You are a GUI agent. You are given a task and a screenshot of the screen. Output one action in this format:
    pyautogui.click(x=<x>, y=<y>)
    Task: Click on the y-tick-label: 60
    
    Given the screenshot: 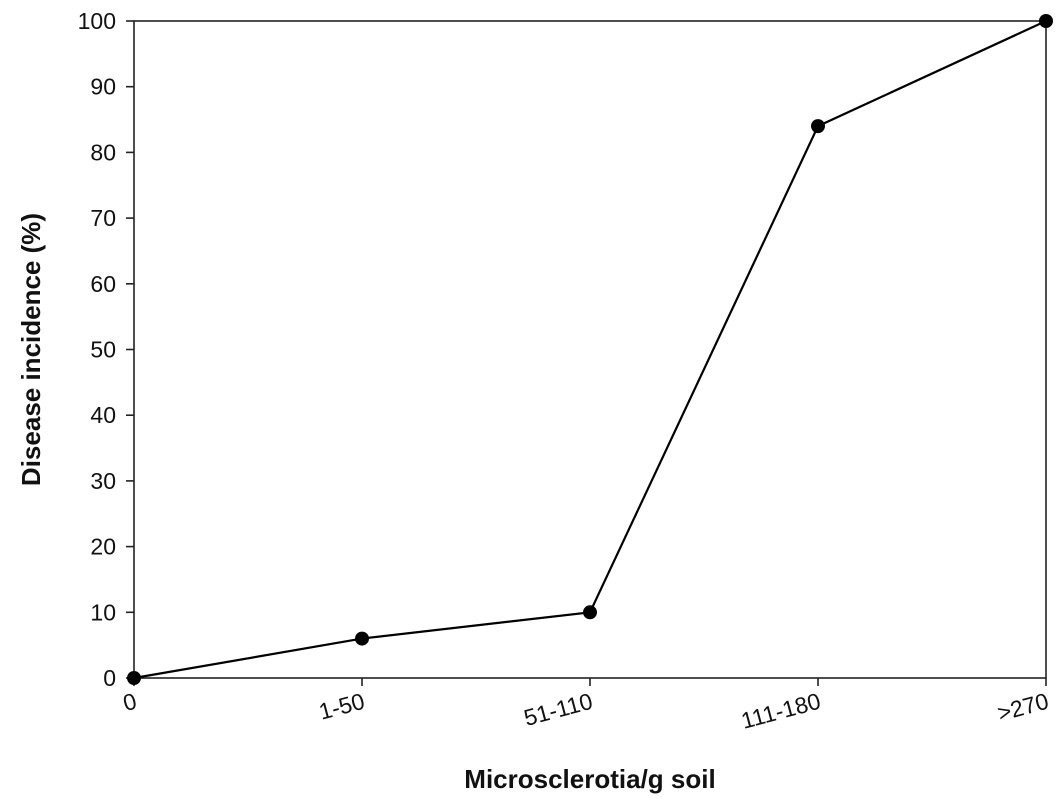 What is the action you would take?
    pyautogui.click(x=103, y=284)
    